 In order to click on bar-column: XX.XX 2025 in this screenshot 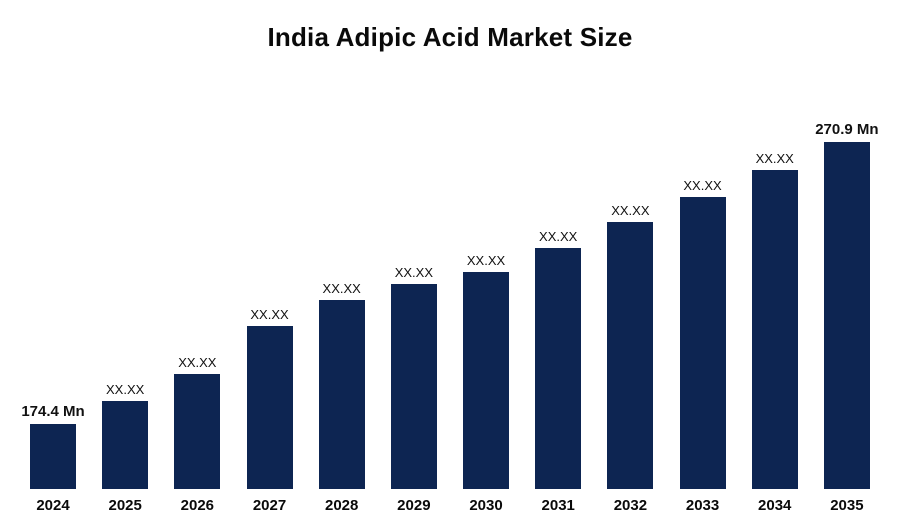, I will do `click(125, 449)`.